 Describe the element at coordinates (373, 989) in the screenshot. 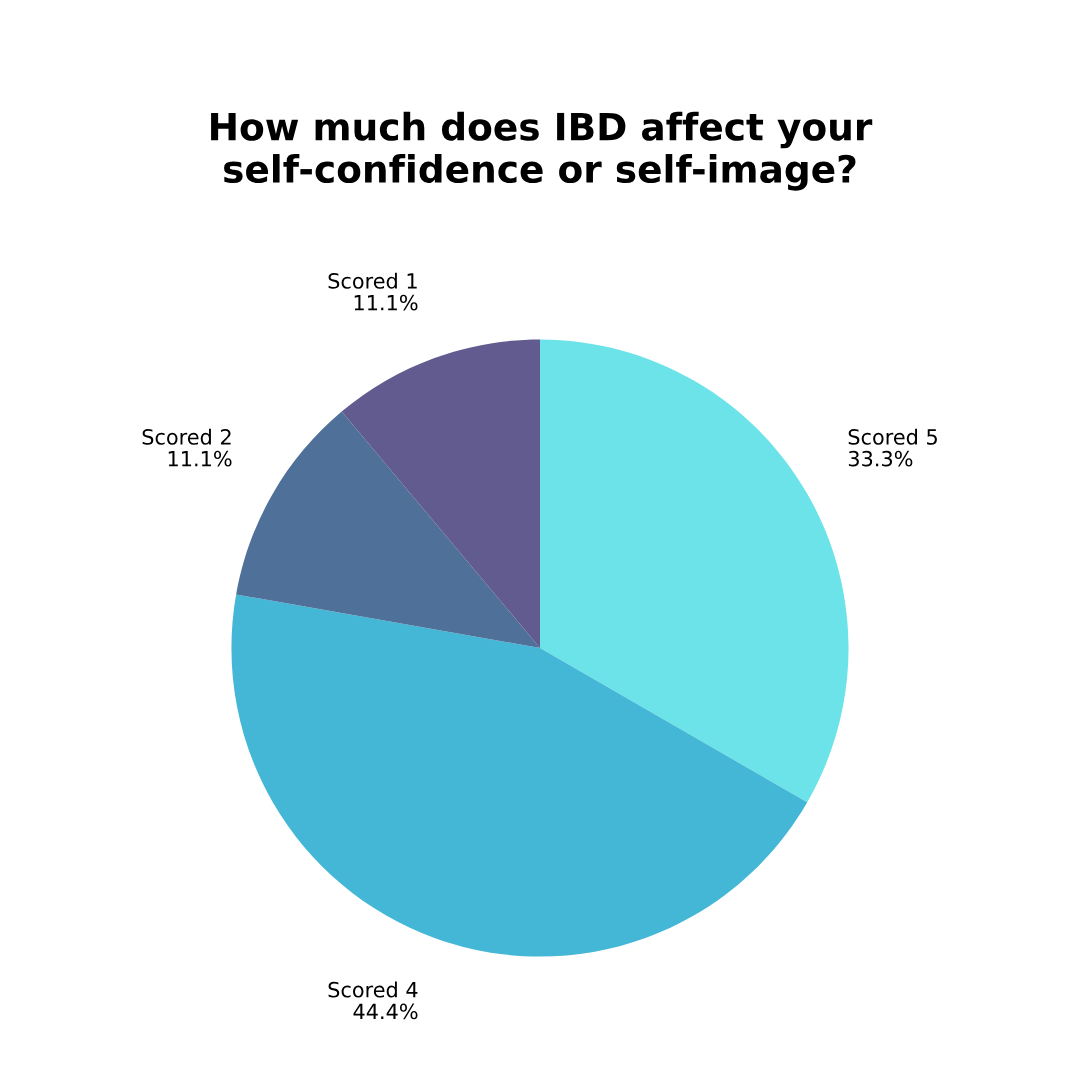

I see `slice-label: Scored 4` at that location.